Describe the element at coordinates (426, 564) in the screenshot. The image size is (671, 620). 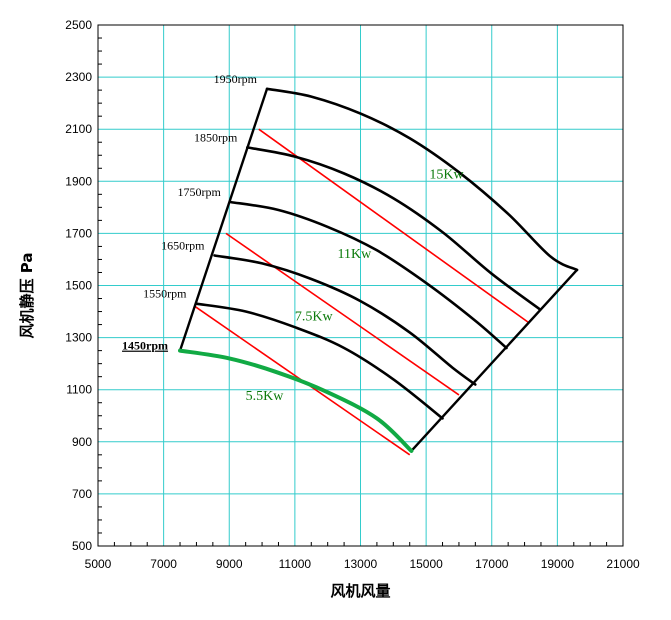
I see `x-tick-label: 15000` at that location.